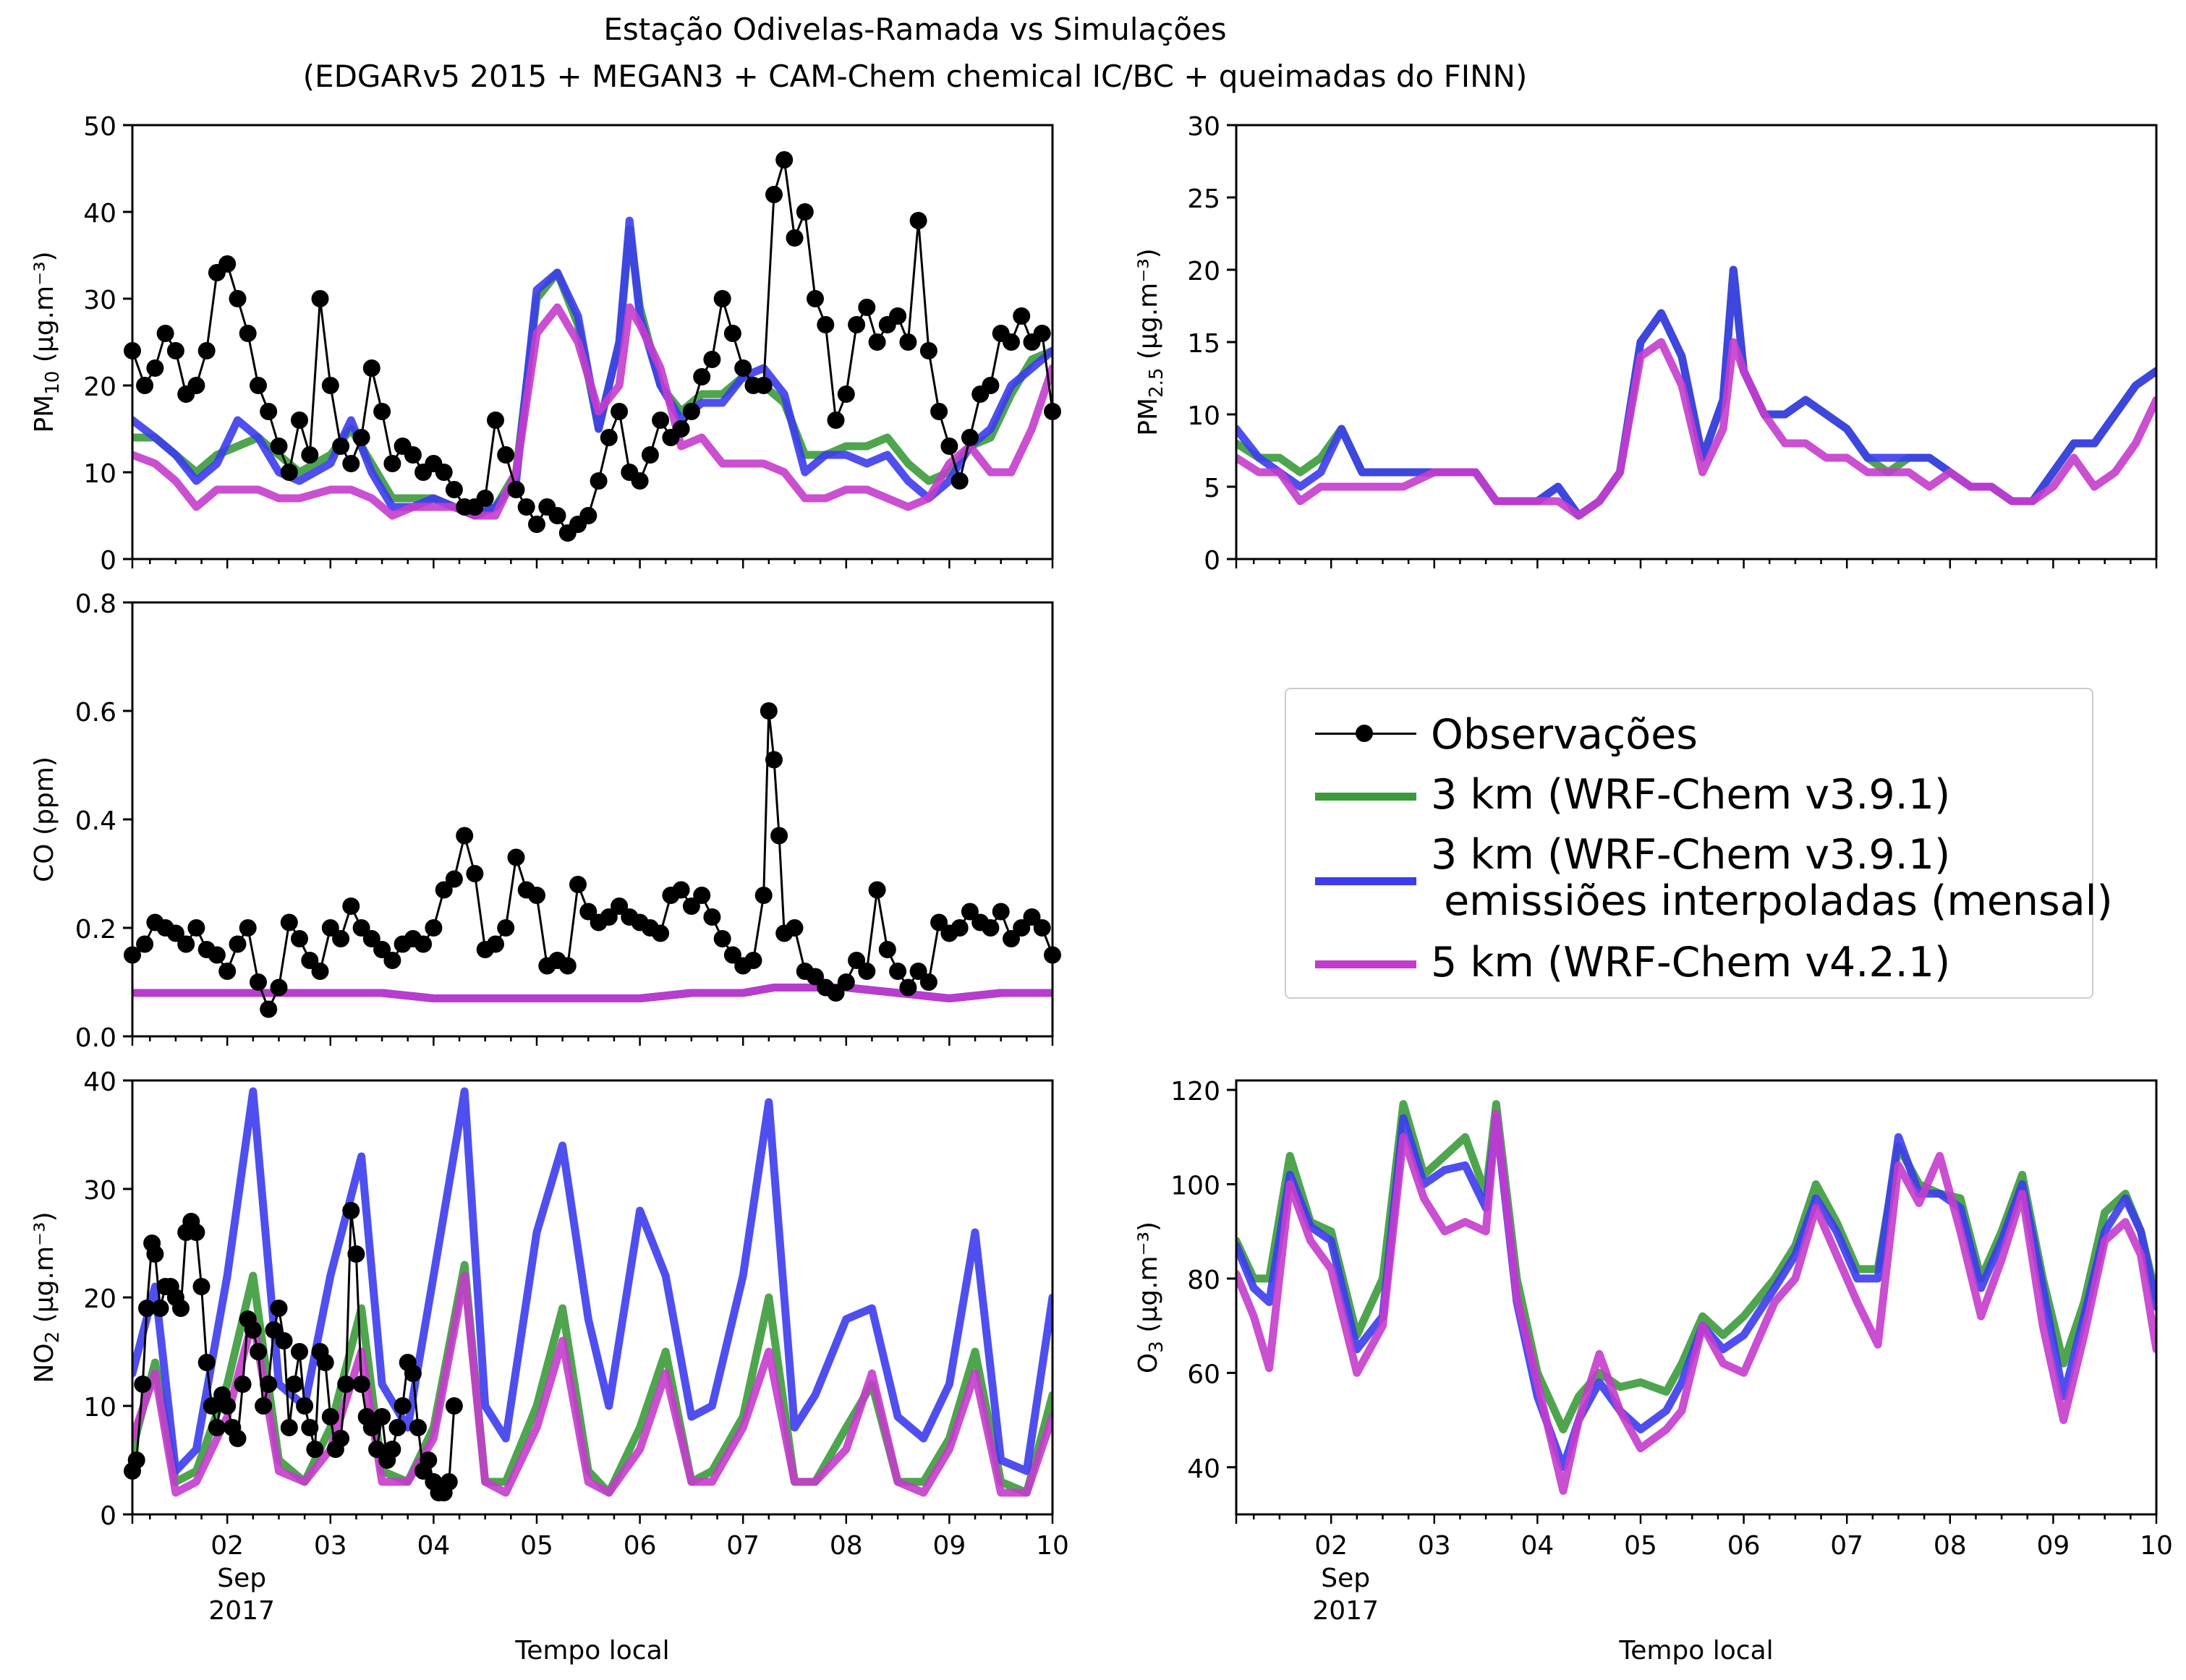 Image resolution: width=2186 pixels, height=1680 pixels. I want to click on o3-xtick-label: 09, so click(2053, 1546).